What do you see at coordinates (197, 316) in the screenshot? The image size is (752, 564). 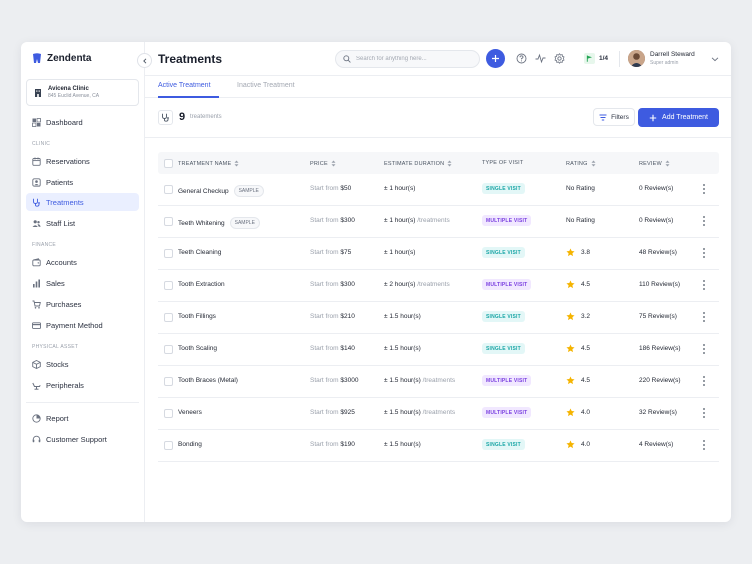 I see `treatment-name-cell: Tooth Fillings` at bounding box center [197, 316].